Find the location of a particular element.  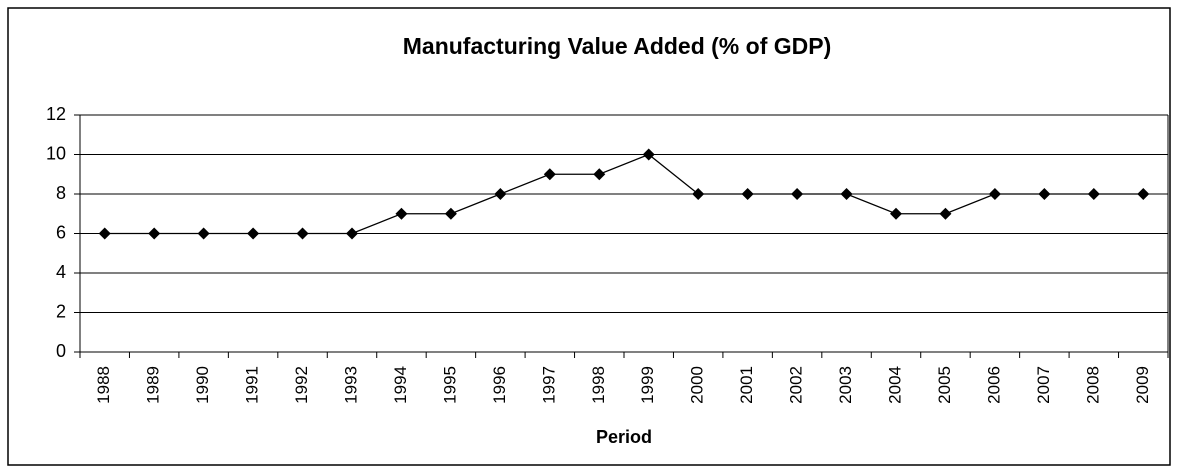

x-tick-label: 1994 is located at coordinates (400, 385).